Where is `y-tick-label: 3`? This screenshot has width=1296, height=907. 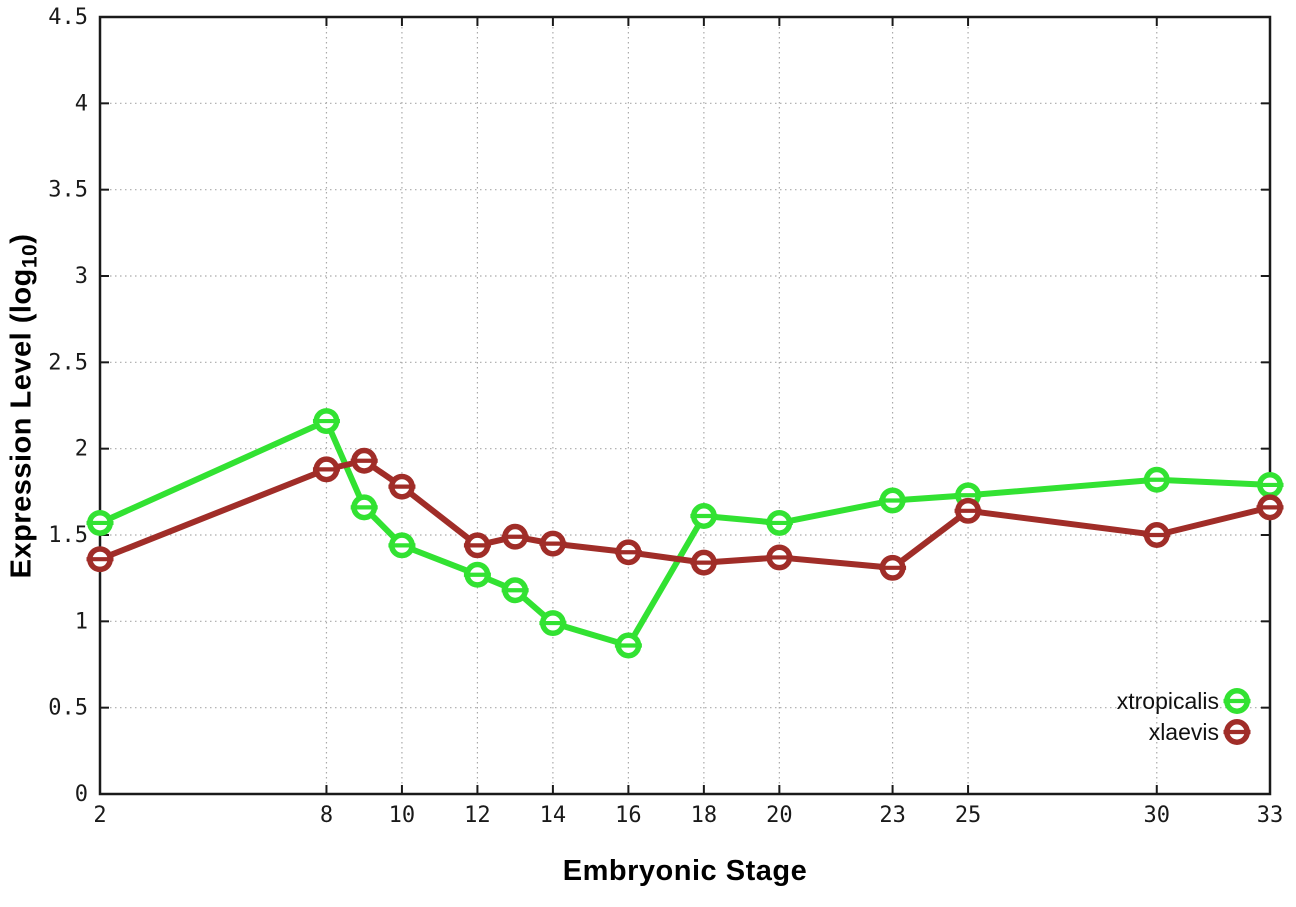
y-tick-label: 3 is located at coordinates (81, 276).